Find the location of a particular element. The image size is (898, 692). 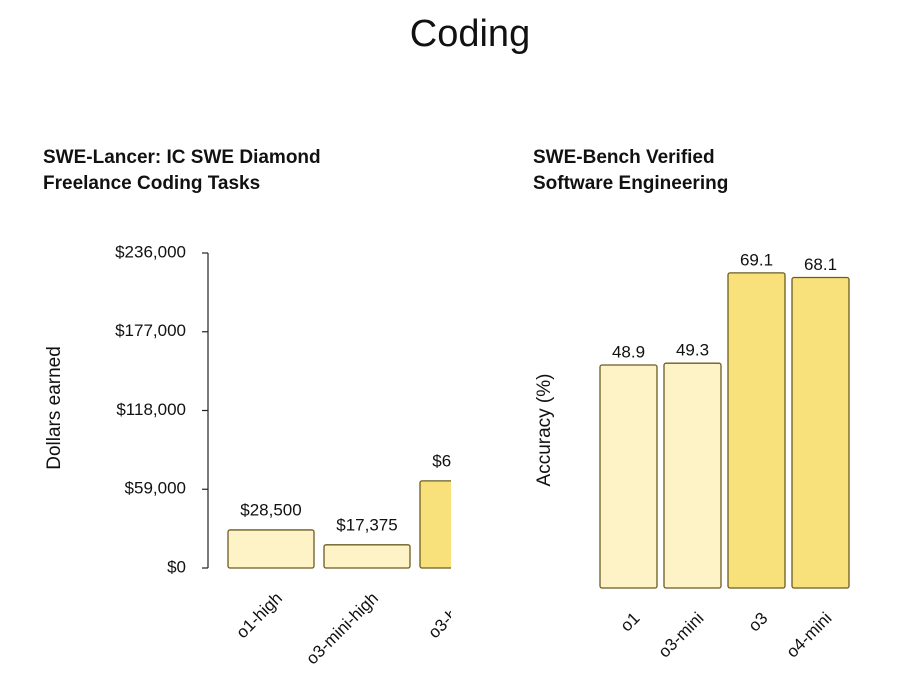

x-tick-label: o1-high is located at coordinates (259, 616).